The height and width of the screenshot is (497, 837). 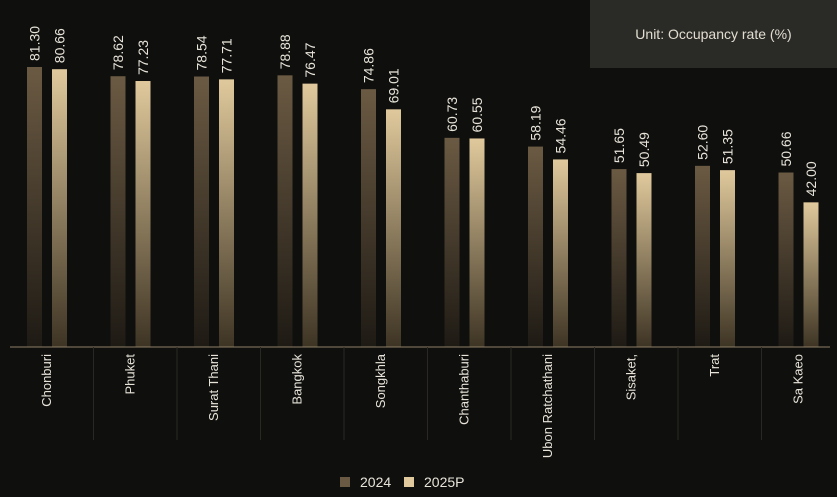 What do you see at coordinates (619, 145) in the screenshot?
I see `value-label-2024-7: 51.65` at bounding box center [619, 145].